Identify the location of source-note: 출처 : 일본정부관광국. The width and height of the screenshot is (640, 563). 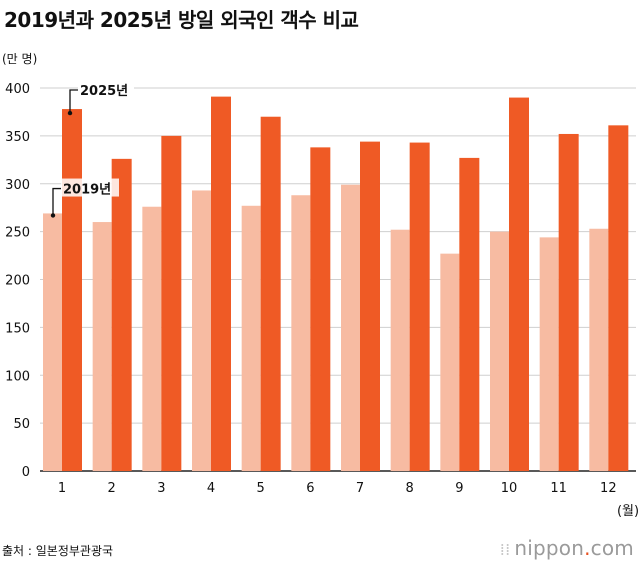
(58, 551).